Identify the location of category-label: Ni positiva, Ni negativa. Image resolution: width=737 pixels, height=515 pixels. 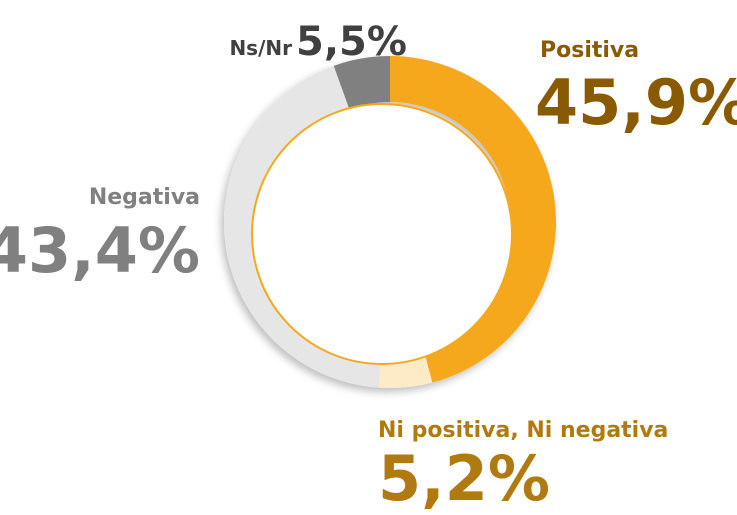
(523, 430).